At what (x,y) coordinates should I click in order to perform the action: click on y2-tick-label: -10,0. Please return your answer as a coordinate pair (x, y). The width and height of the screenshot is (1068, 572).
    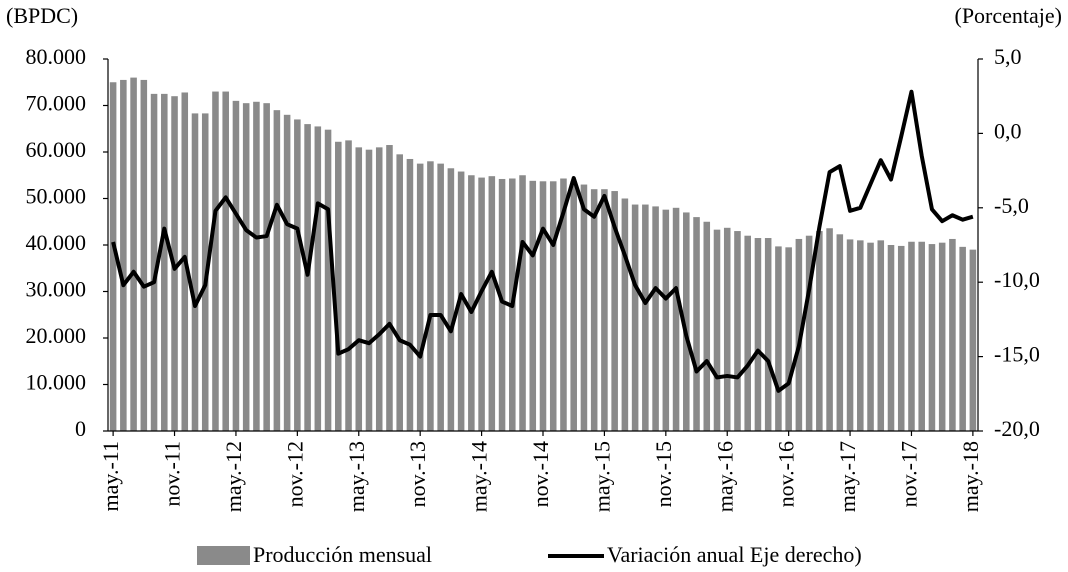
    Looking at the image, I should click on (1017, 279).